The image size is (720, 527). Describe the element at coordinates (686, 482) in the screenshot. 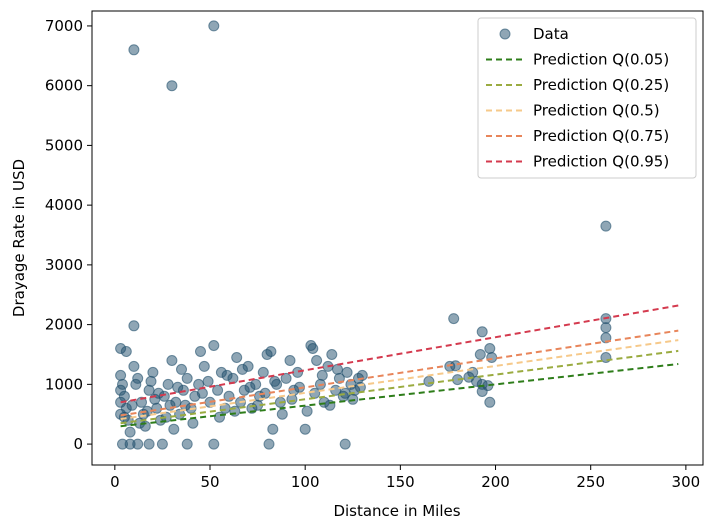

I see `x-tick-label-300: 300` at that location.